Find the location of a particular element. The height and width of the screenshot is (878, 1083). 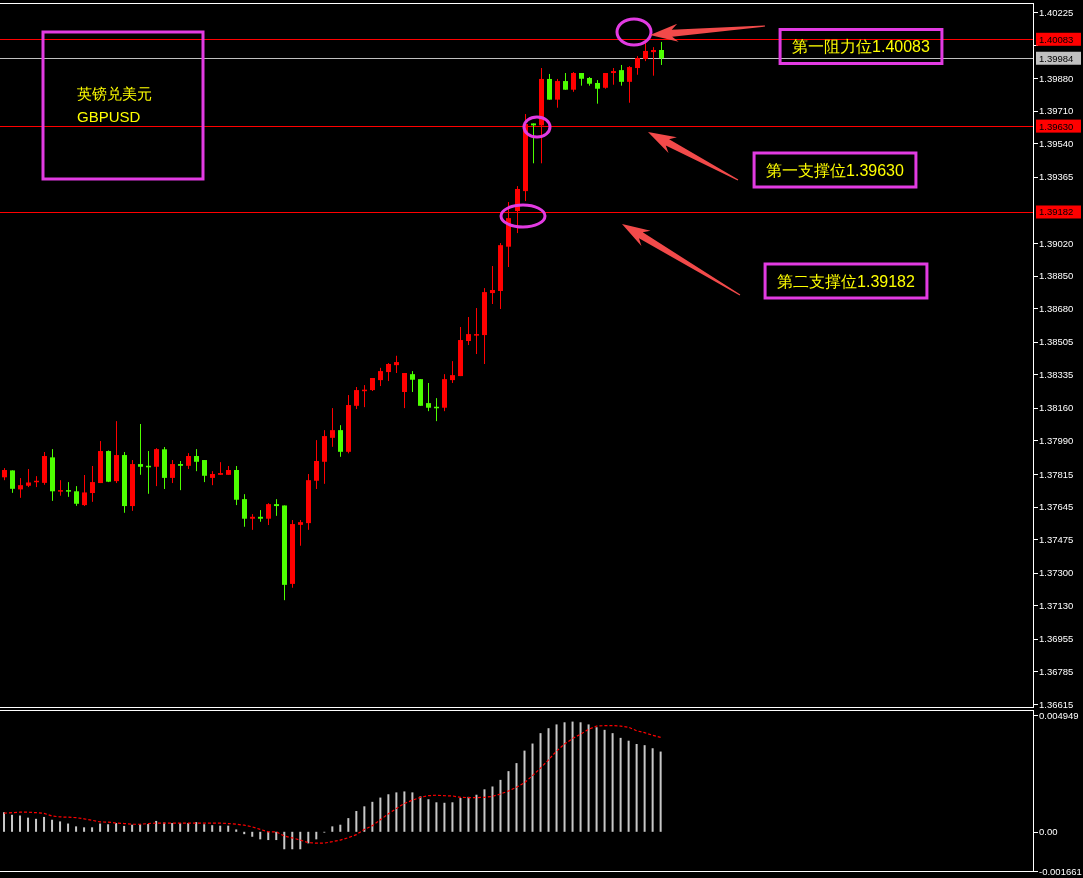

y-tick-label: 1.38160 is located at coordinates (1056, 408).